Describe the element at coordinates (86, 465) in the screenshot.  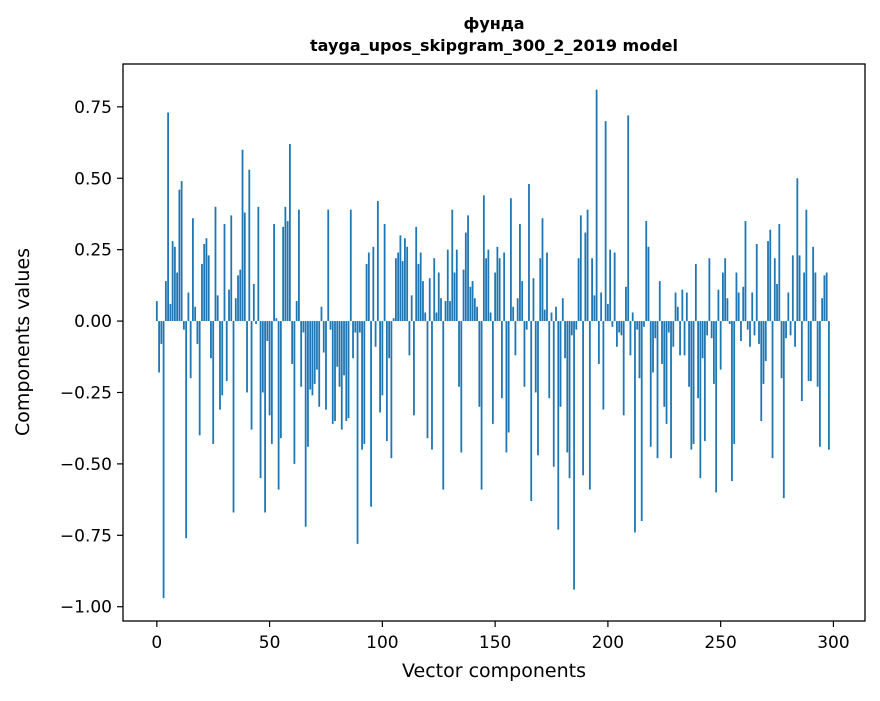
I see `y-tick-label: −0.50` at that location.